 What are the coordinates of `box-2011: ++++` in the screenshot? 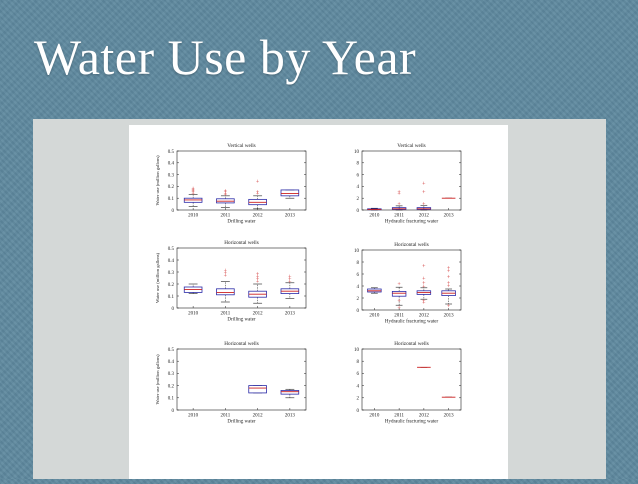 It's located at (225, 198).